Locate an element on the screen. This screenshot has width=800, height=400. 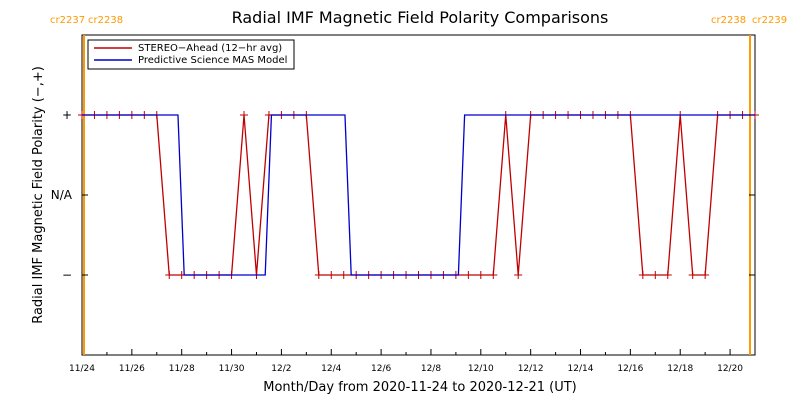
legend-label-stereo: STEREO−Ahead (12−hr avg) is located at coordinates (210, 48).